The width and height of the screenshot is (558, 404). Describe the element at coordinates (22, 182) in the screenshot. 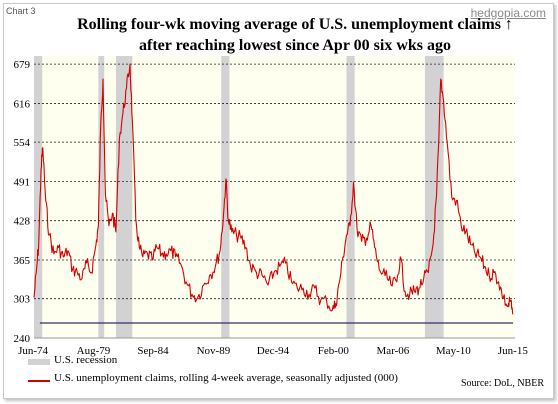

I see `y-tick-label: 491` at that location.